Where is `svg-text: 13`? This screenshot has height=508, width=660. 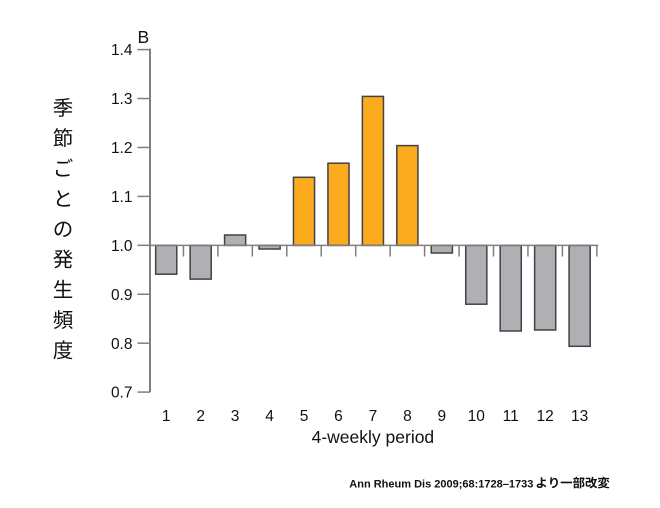
svg-text: 13 is located at coordinates (579, 416).